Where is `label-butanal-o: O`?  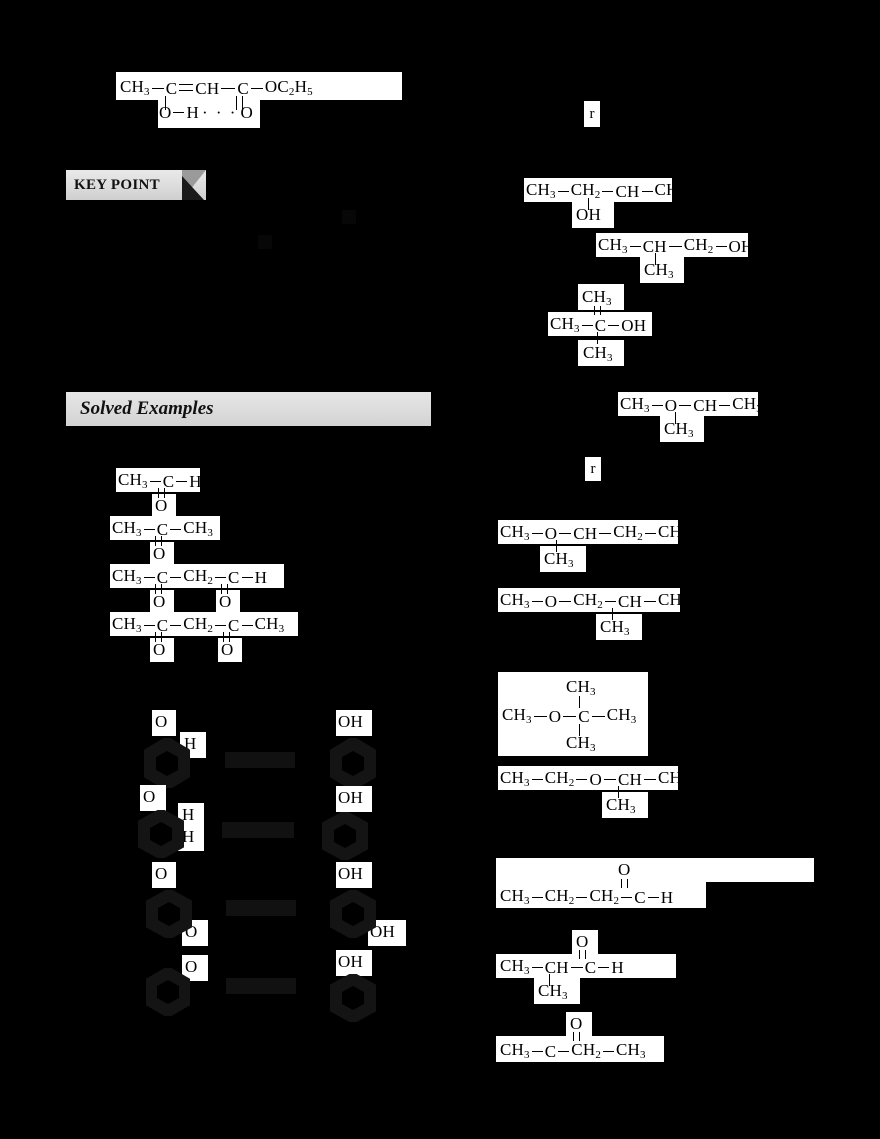 label-butanal-o: O is located at coordinates (624, 869).